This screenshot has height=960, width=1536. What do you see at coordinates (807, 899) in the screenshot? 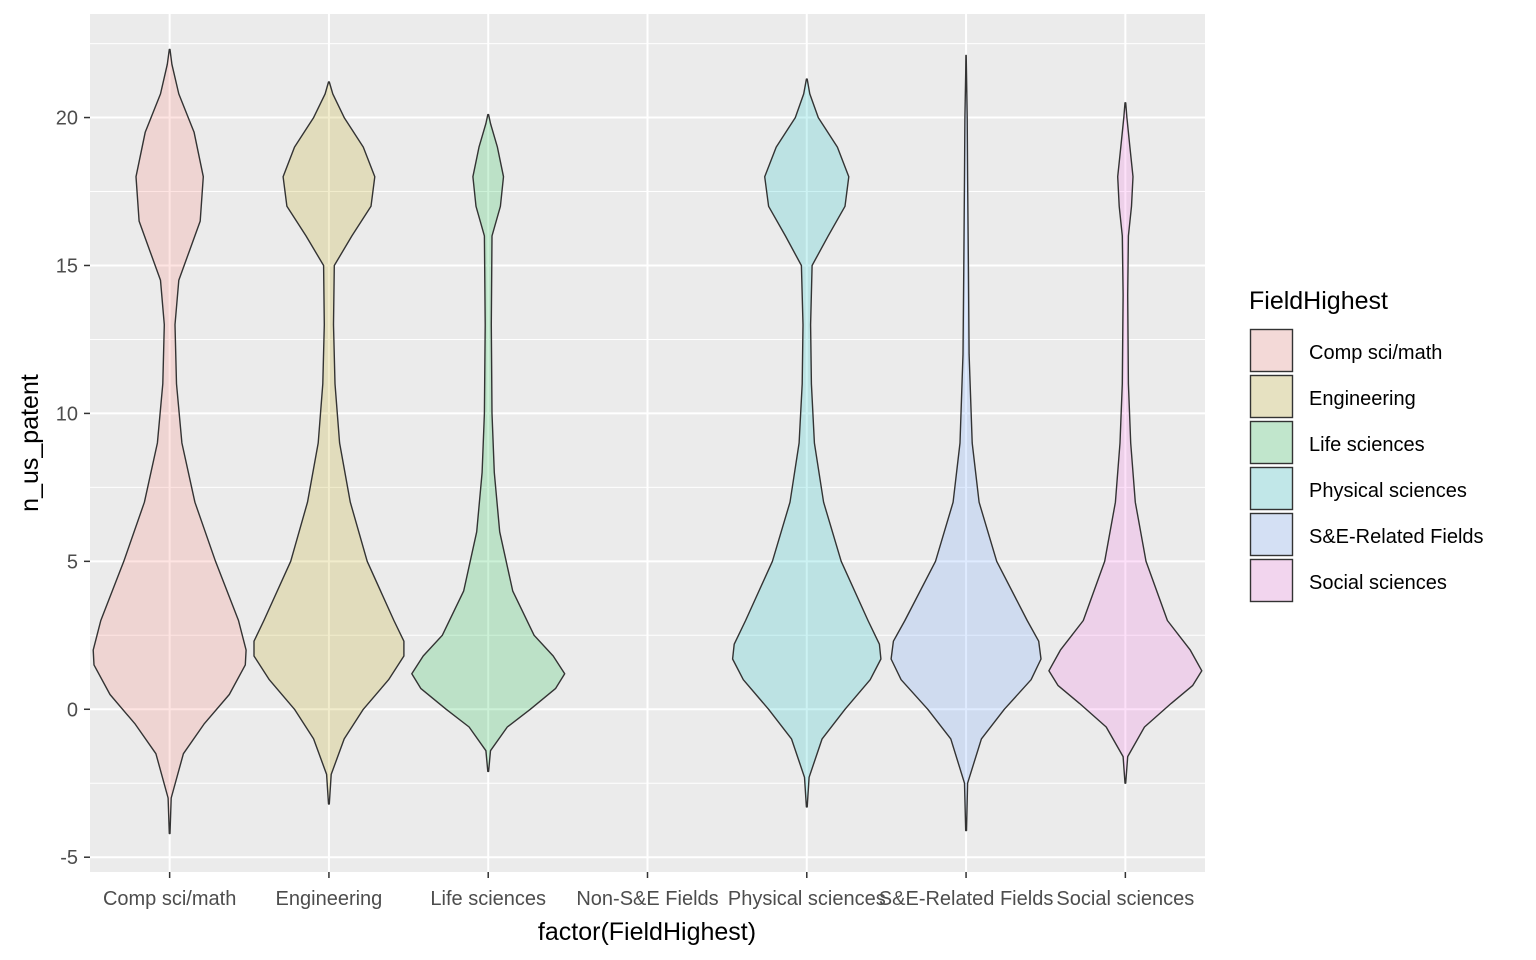
I see `x-tick-label: Physical sciences` at bounding box center [807, 899].